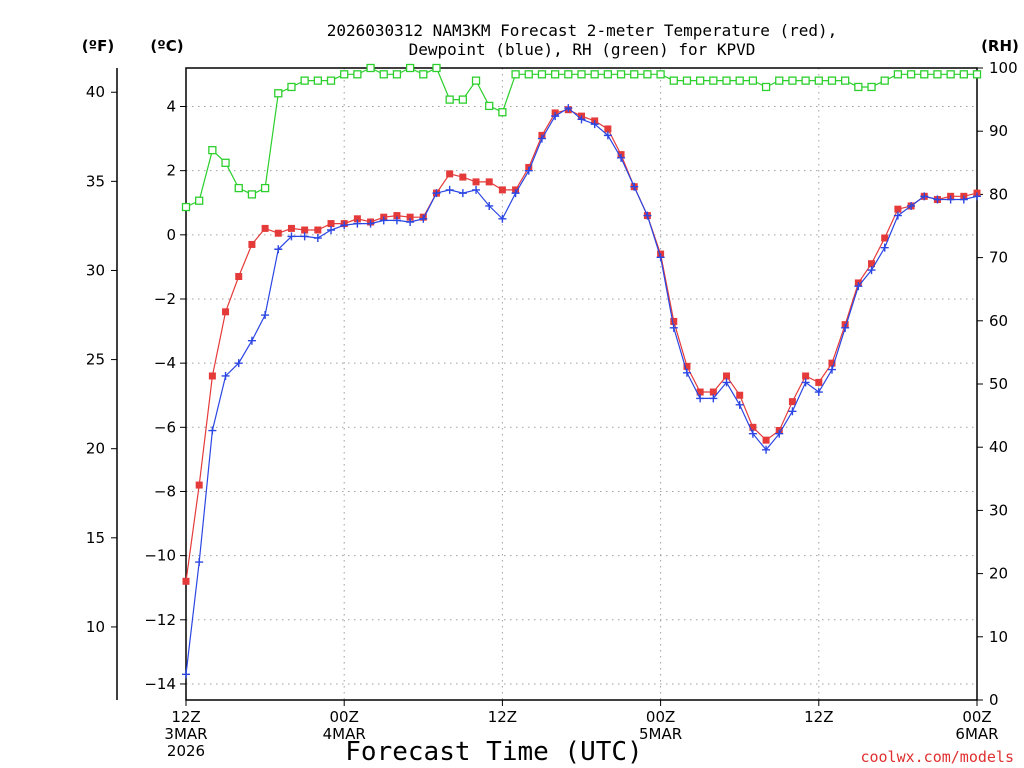 The height and width of the screenshot is (768, 1024). What do you see at coordinates (493, 752) in the screenshot?
I see `x-axis-title: Forecast Time (UTC)` at bounding box center [493, 752].